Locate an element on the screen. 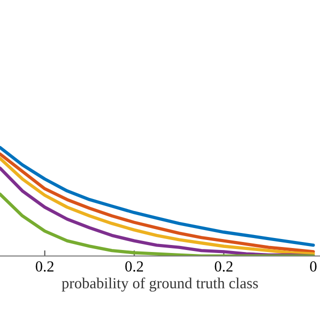 The width and height of the screenshot is (320, 320). x-axis-title: probability of ground truth class is located at coordinates (160, 284).